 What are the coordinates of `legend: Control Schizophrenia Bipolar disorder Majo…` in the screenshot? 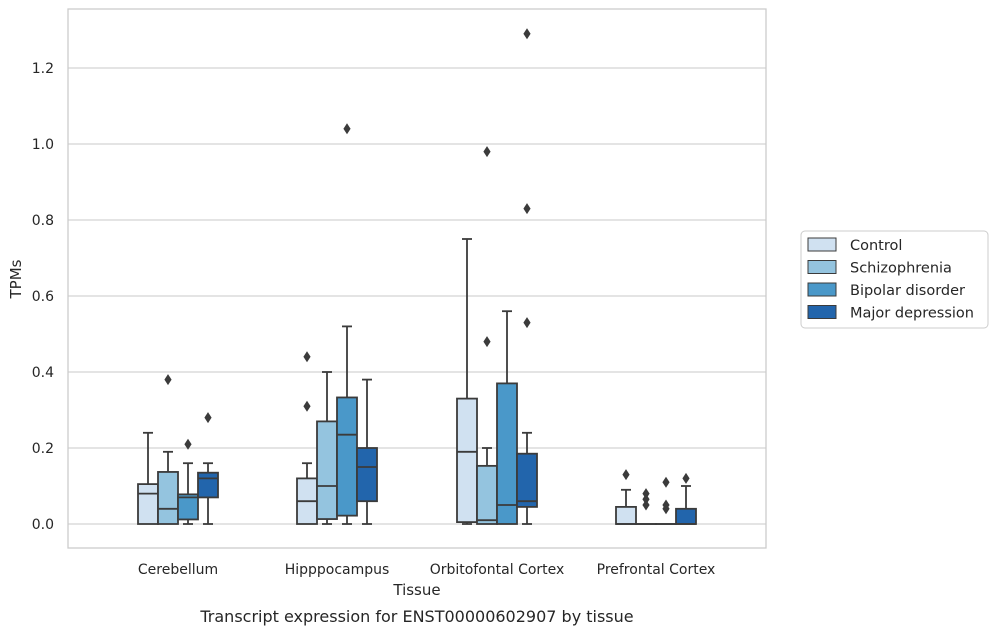 It's located at (894, 279).